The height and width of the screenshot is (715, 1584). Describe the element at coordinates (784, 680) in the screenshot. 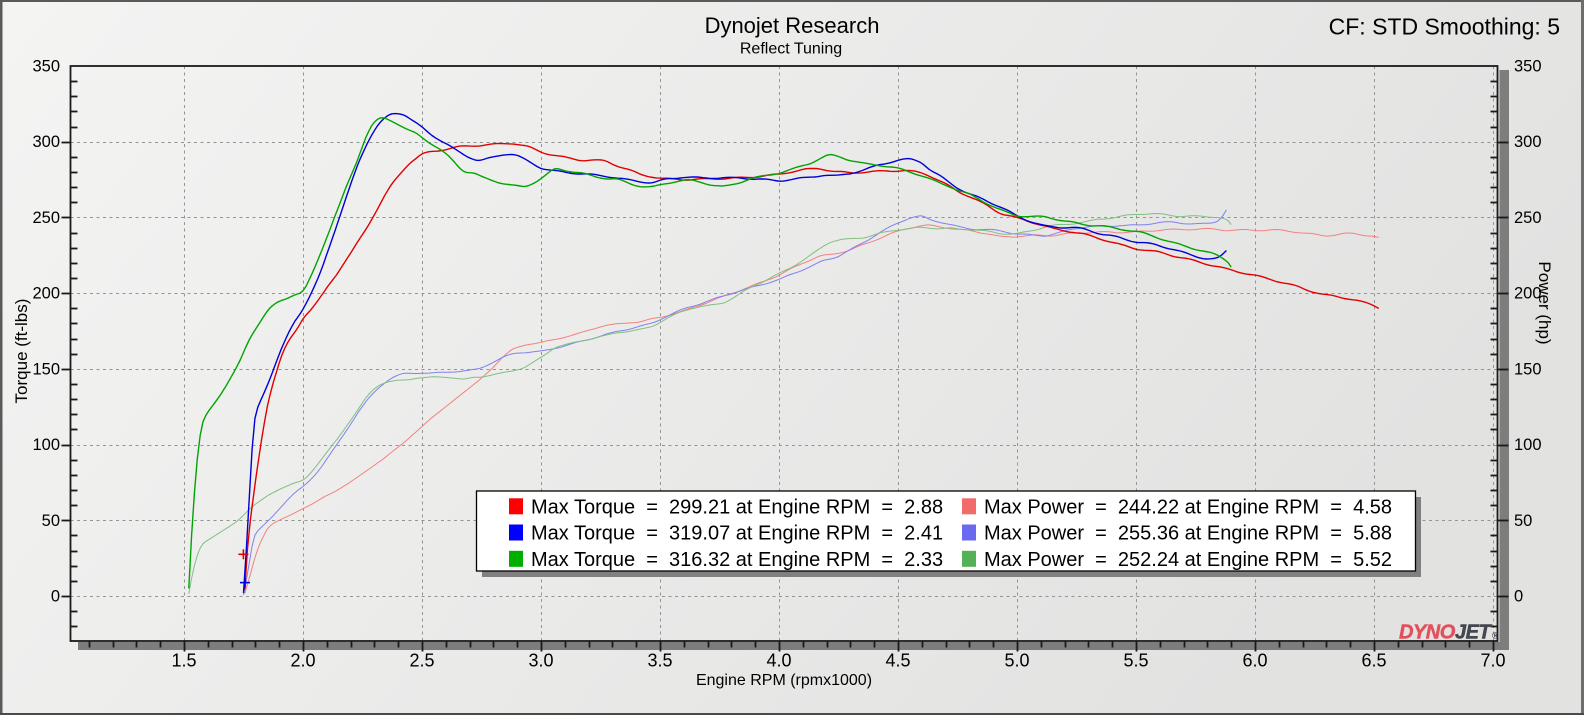

I see `svg-text: Engine RPM (rpmx1000)` at that location.